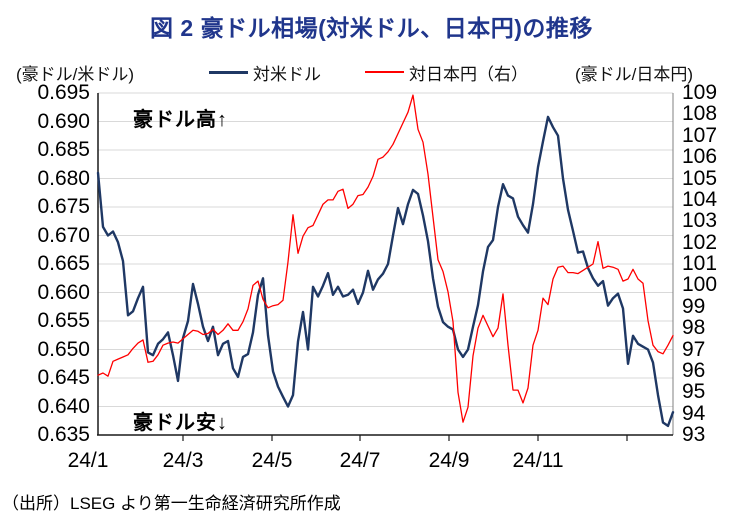 Image resolution: width=743 pixels, height=520 pixels. Describe the element at coordinates (700, 221) in the screenshot. I see `right-axis-tick-label: 103` at that location.